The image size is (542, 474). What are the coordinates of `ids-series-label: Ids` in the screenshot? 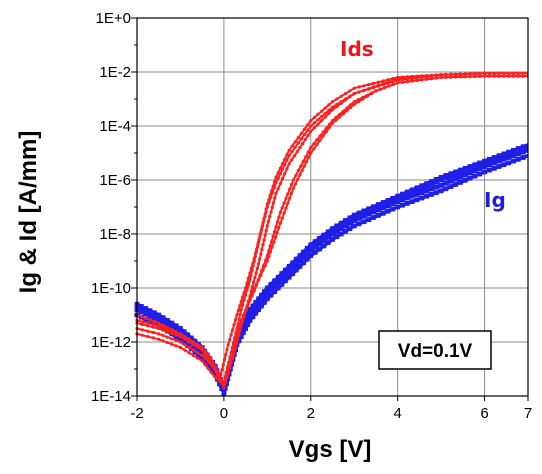 It's located at (357, 49).